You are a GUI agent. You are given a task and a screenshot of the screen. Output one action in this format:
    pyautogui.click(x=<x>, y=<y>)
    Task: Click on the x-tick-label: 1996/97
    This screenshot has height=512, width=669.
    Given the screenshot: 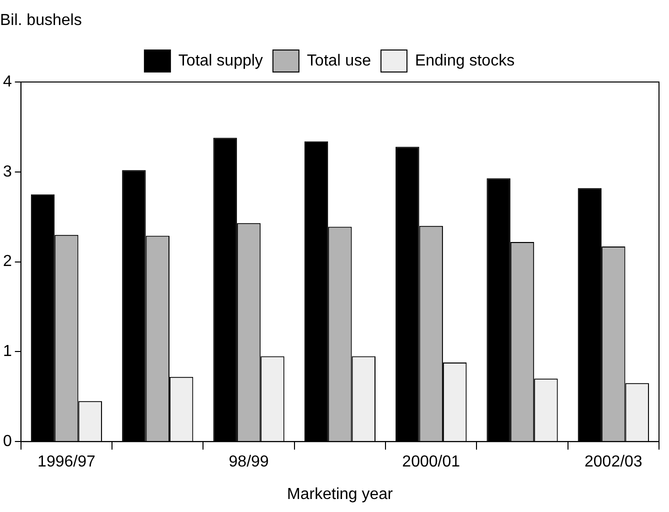 What is the action you would take?
    pyautogui.click(x=67, y=462)
    